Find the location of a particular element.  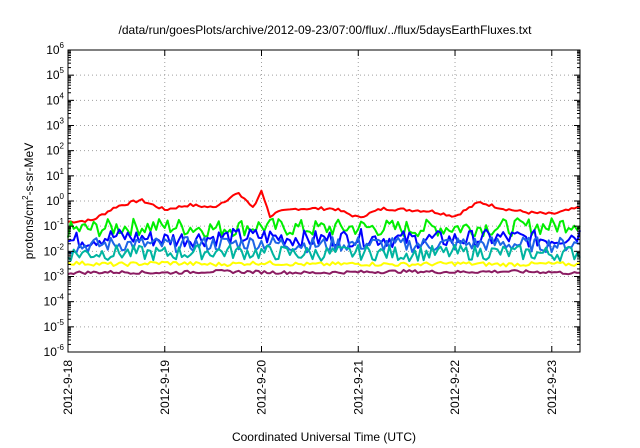

y-tick-label: 10³ is located at coordinates (55, 125).